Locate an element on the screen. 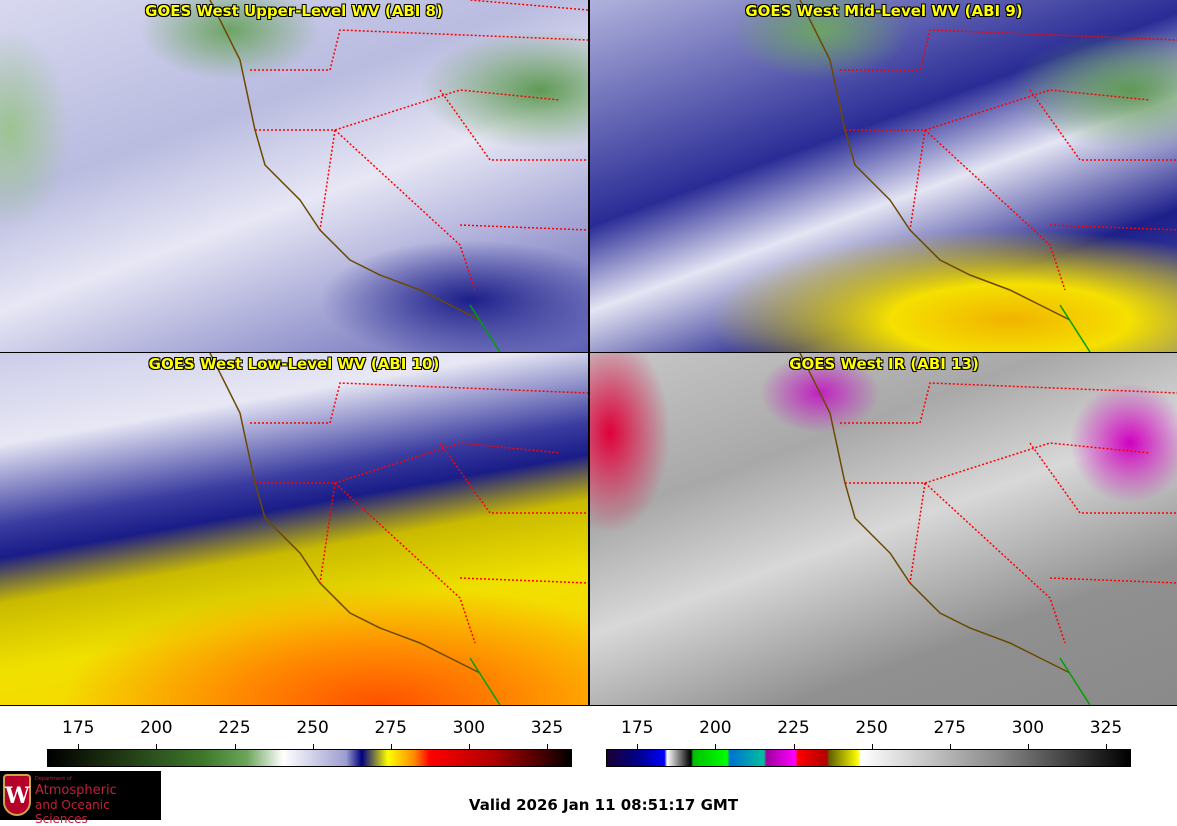 The image size is (1177, 826). valid-time: Valid 2026 Jan 11 08:51:17 GMT is located at coordinates (603, 805).